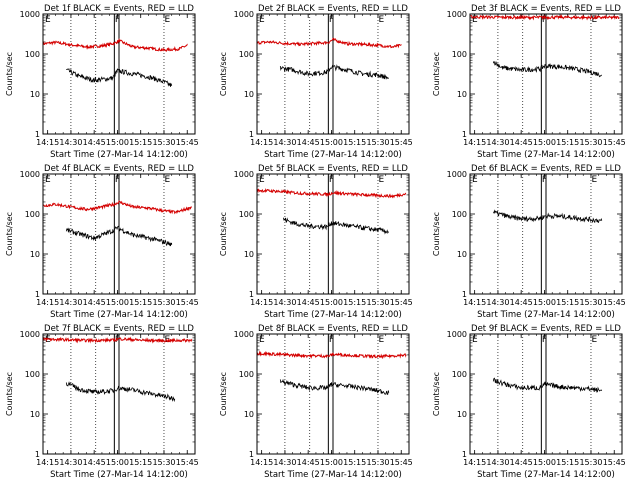 This screenshot has height=480, width=640. What do you see at coordinates (333, 9) in the screenshot?
I see `panel-title: Det 2f BLACK = Events, RED = LLD` at bounding box center [333, 9].